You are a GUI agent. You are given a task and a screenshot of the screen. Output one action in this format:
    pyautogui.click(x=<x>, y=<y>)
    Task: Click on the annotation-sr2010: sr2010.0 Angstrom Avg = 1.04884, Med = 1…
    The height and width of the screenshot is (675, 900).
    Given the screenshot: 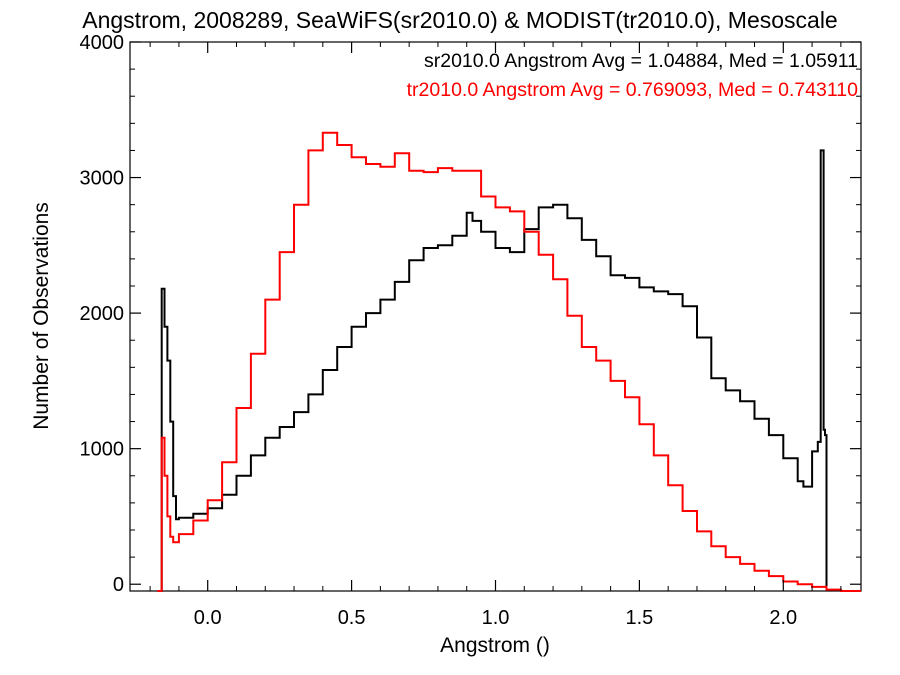 What is the action you would take?
    pyautogui.click(x=641, y=61)
    